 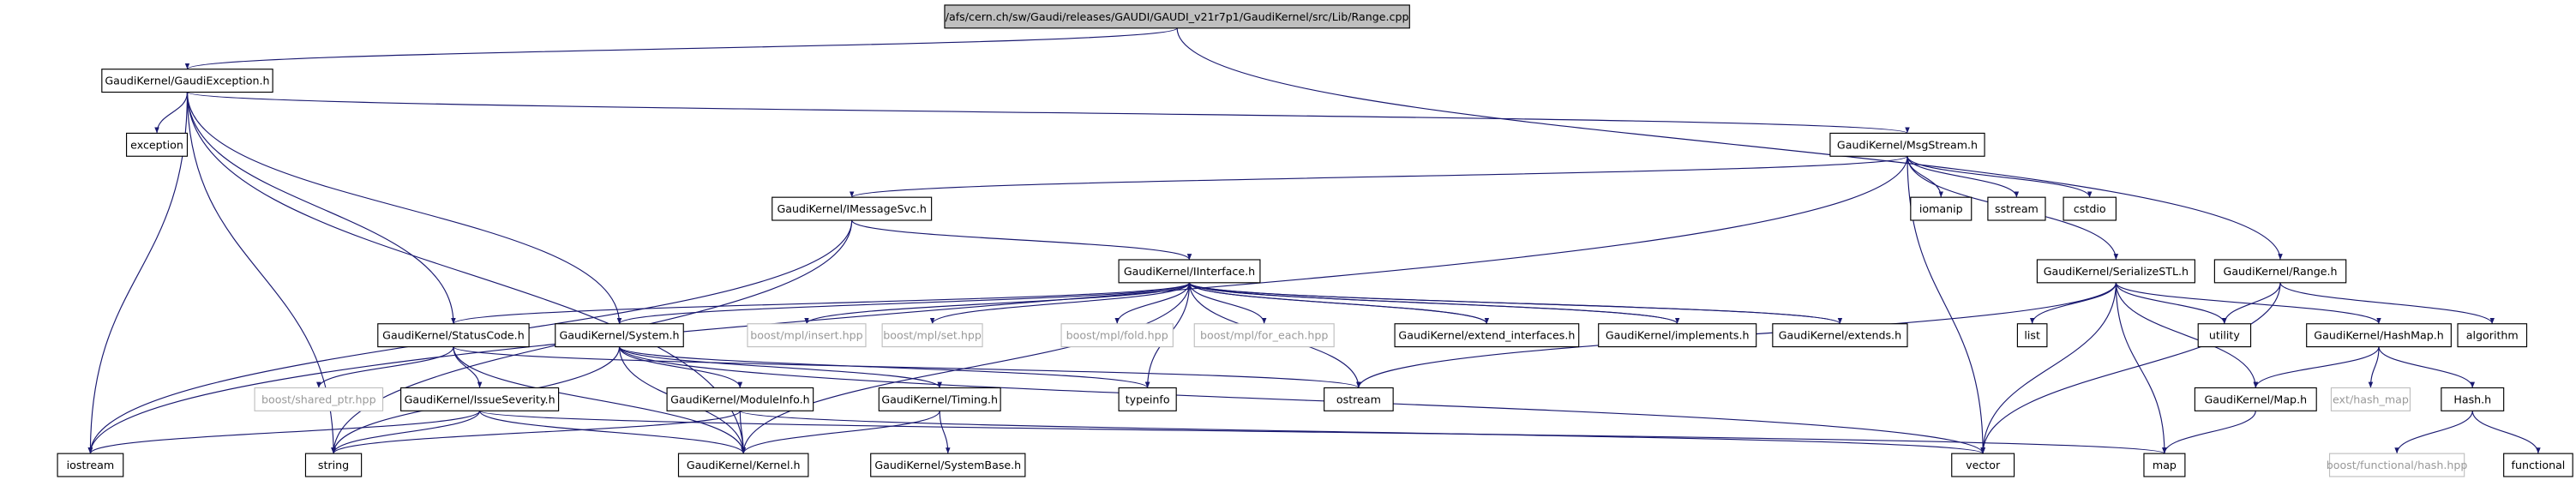 I want to click on node-label: GaudiKernel/SerializeSTL.h, so click(x=2116, y=271).